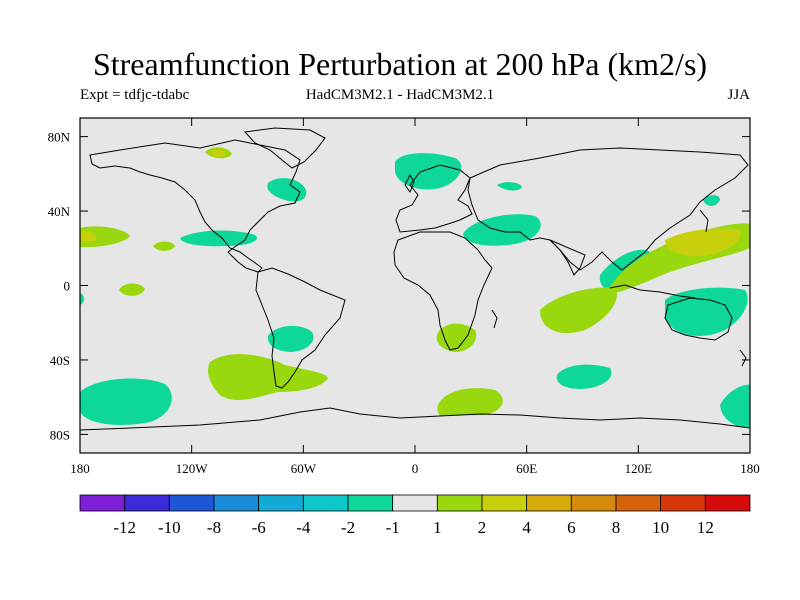  What do you see at coordinates (616, 527) in the screenshot?
I see `colorbar-label: 8` at bounding box center [616, 527].